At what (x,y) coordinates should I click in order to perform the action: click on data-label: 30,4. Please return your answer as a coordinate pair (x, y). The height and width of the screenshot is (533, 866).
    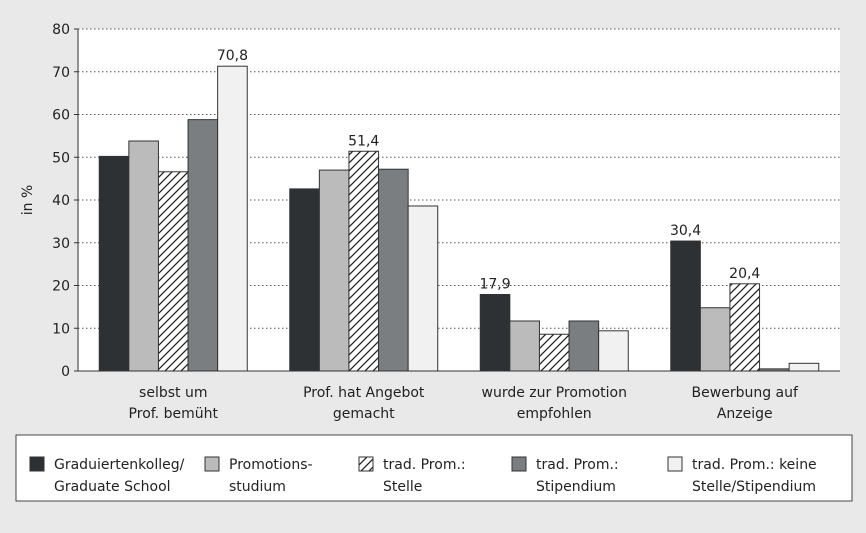
    Looking at the image, I should click on (685, 231).